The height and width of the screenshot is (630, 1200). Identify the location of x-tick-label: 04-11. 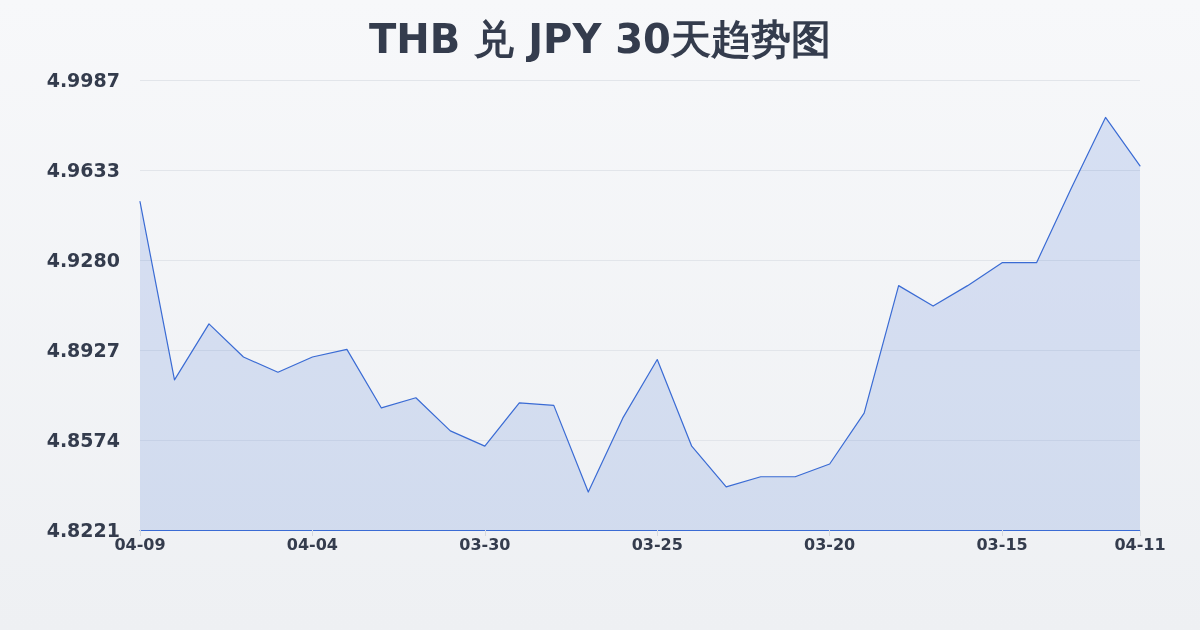
(1140, 544).